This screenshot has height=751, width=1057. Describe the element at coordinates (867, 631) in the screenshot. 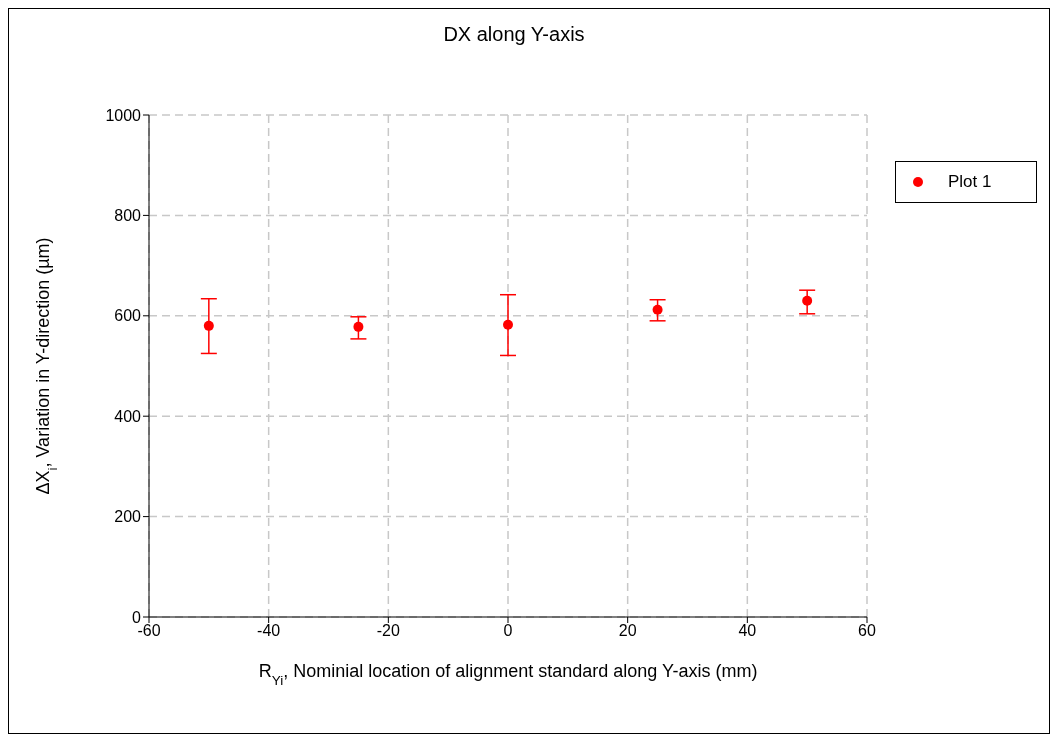

I see `x-tick-label: 60` at that location.